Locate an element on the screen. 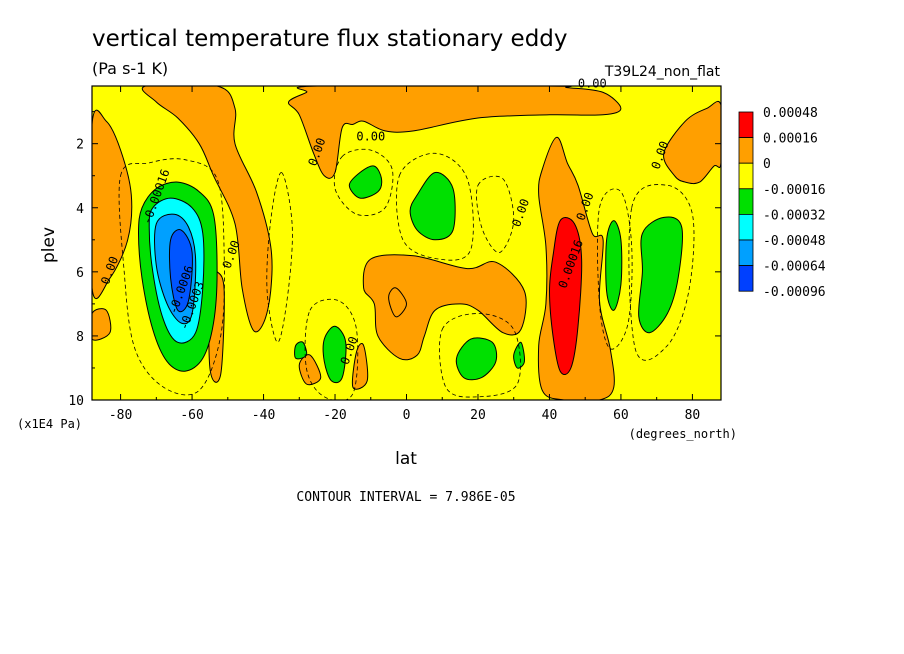  y-tick-label: 2 is located at coordinates (80, 145).